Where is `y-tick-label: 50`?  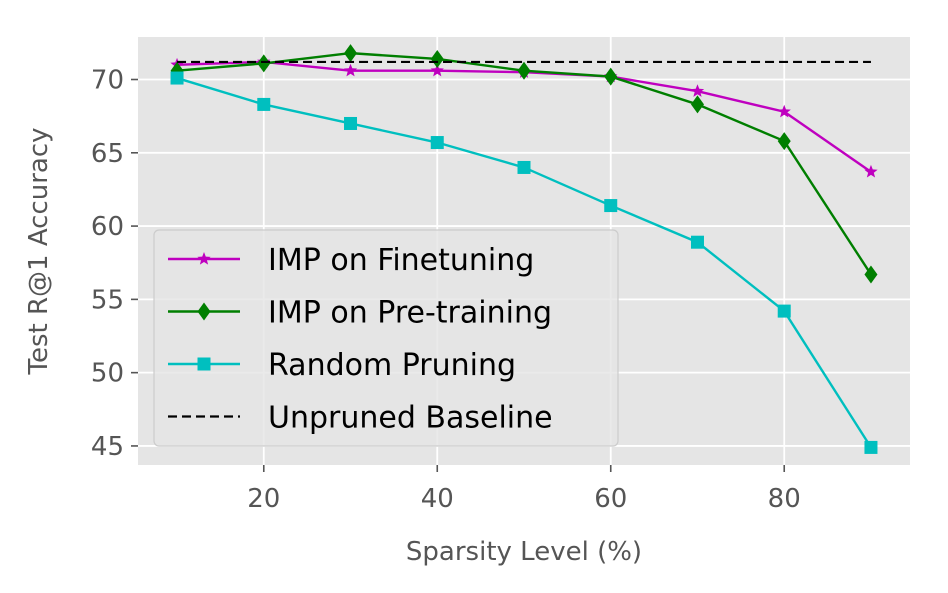
y-tick-label: 50 is located at coordinates (107, 374).